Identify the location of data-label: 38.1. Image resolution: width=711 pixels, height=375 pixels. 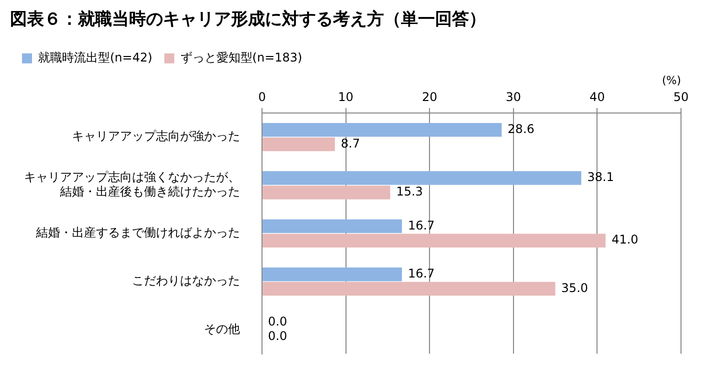
(600, 177).